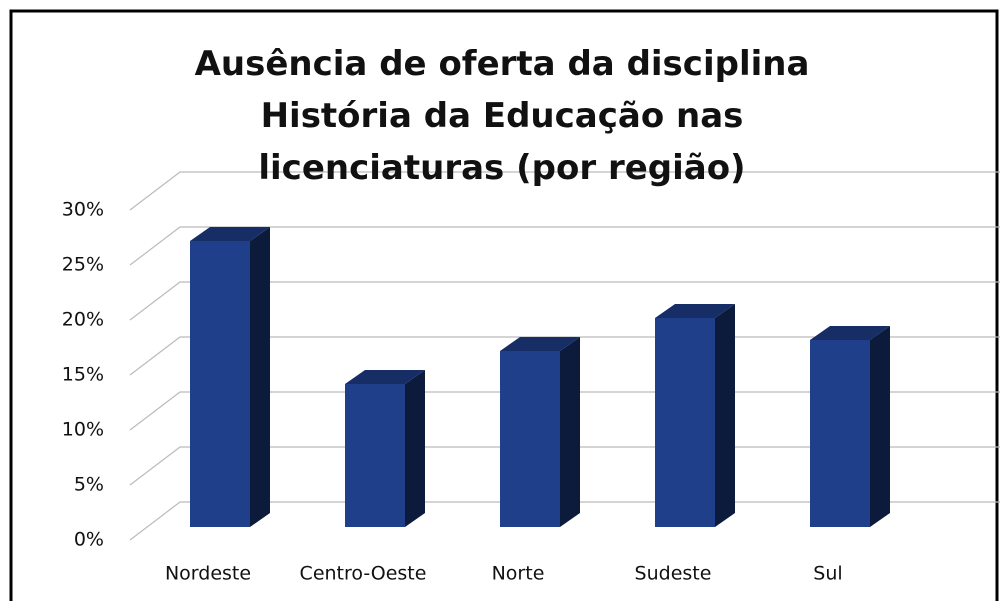 Image resolution: width=1004 pixels, height=601 pixels. Describe the element at coordinates (89, 540) in the screenshot. I see `y-tick-label: 0%` at that location.